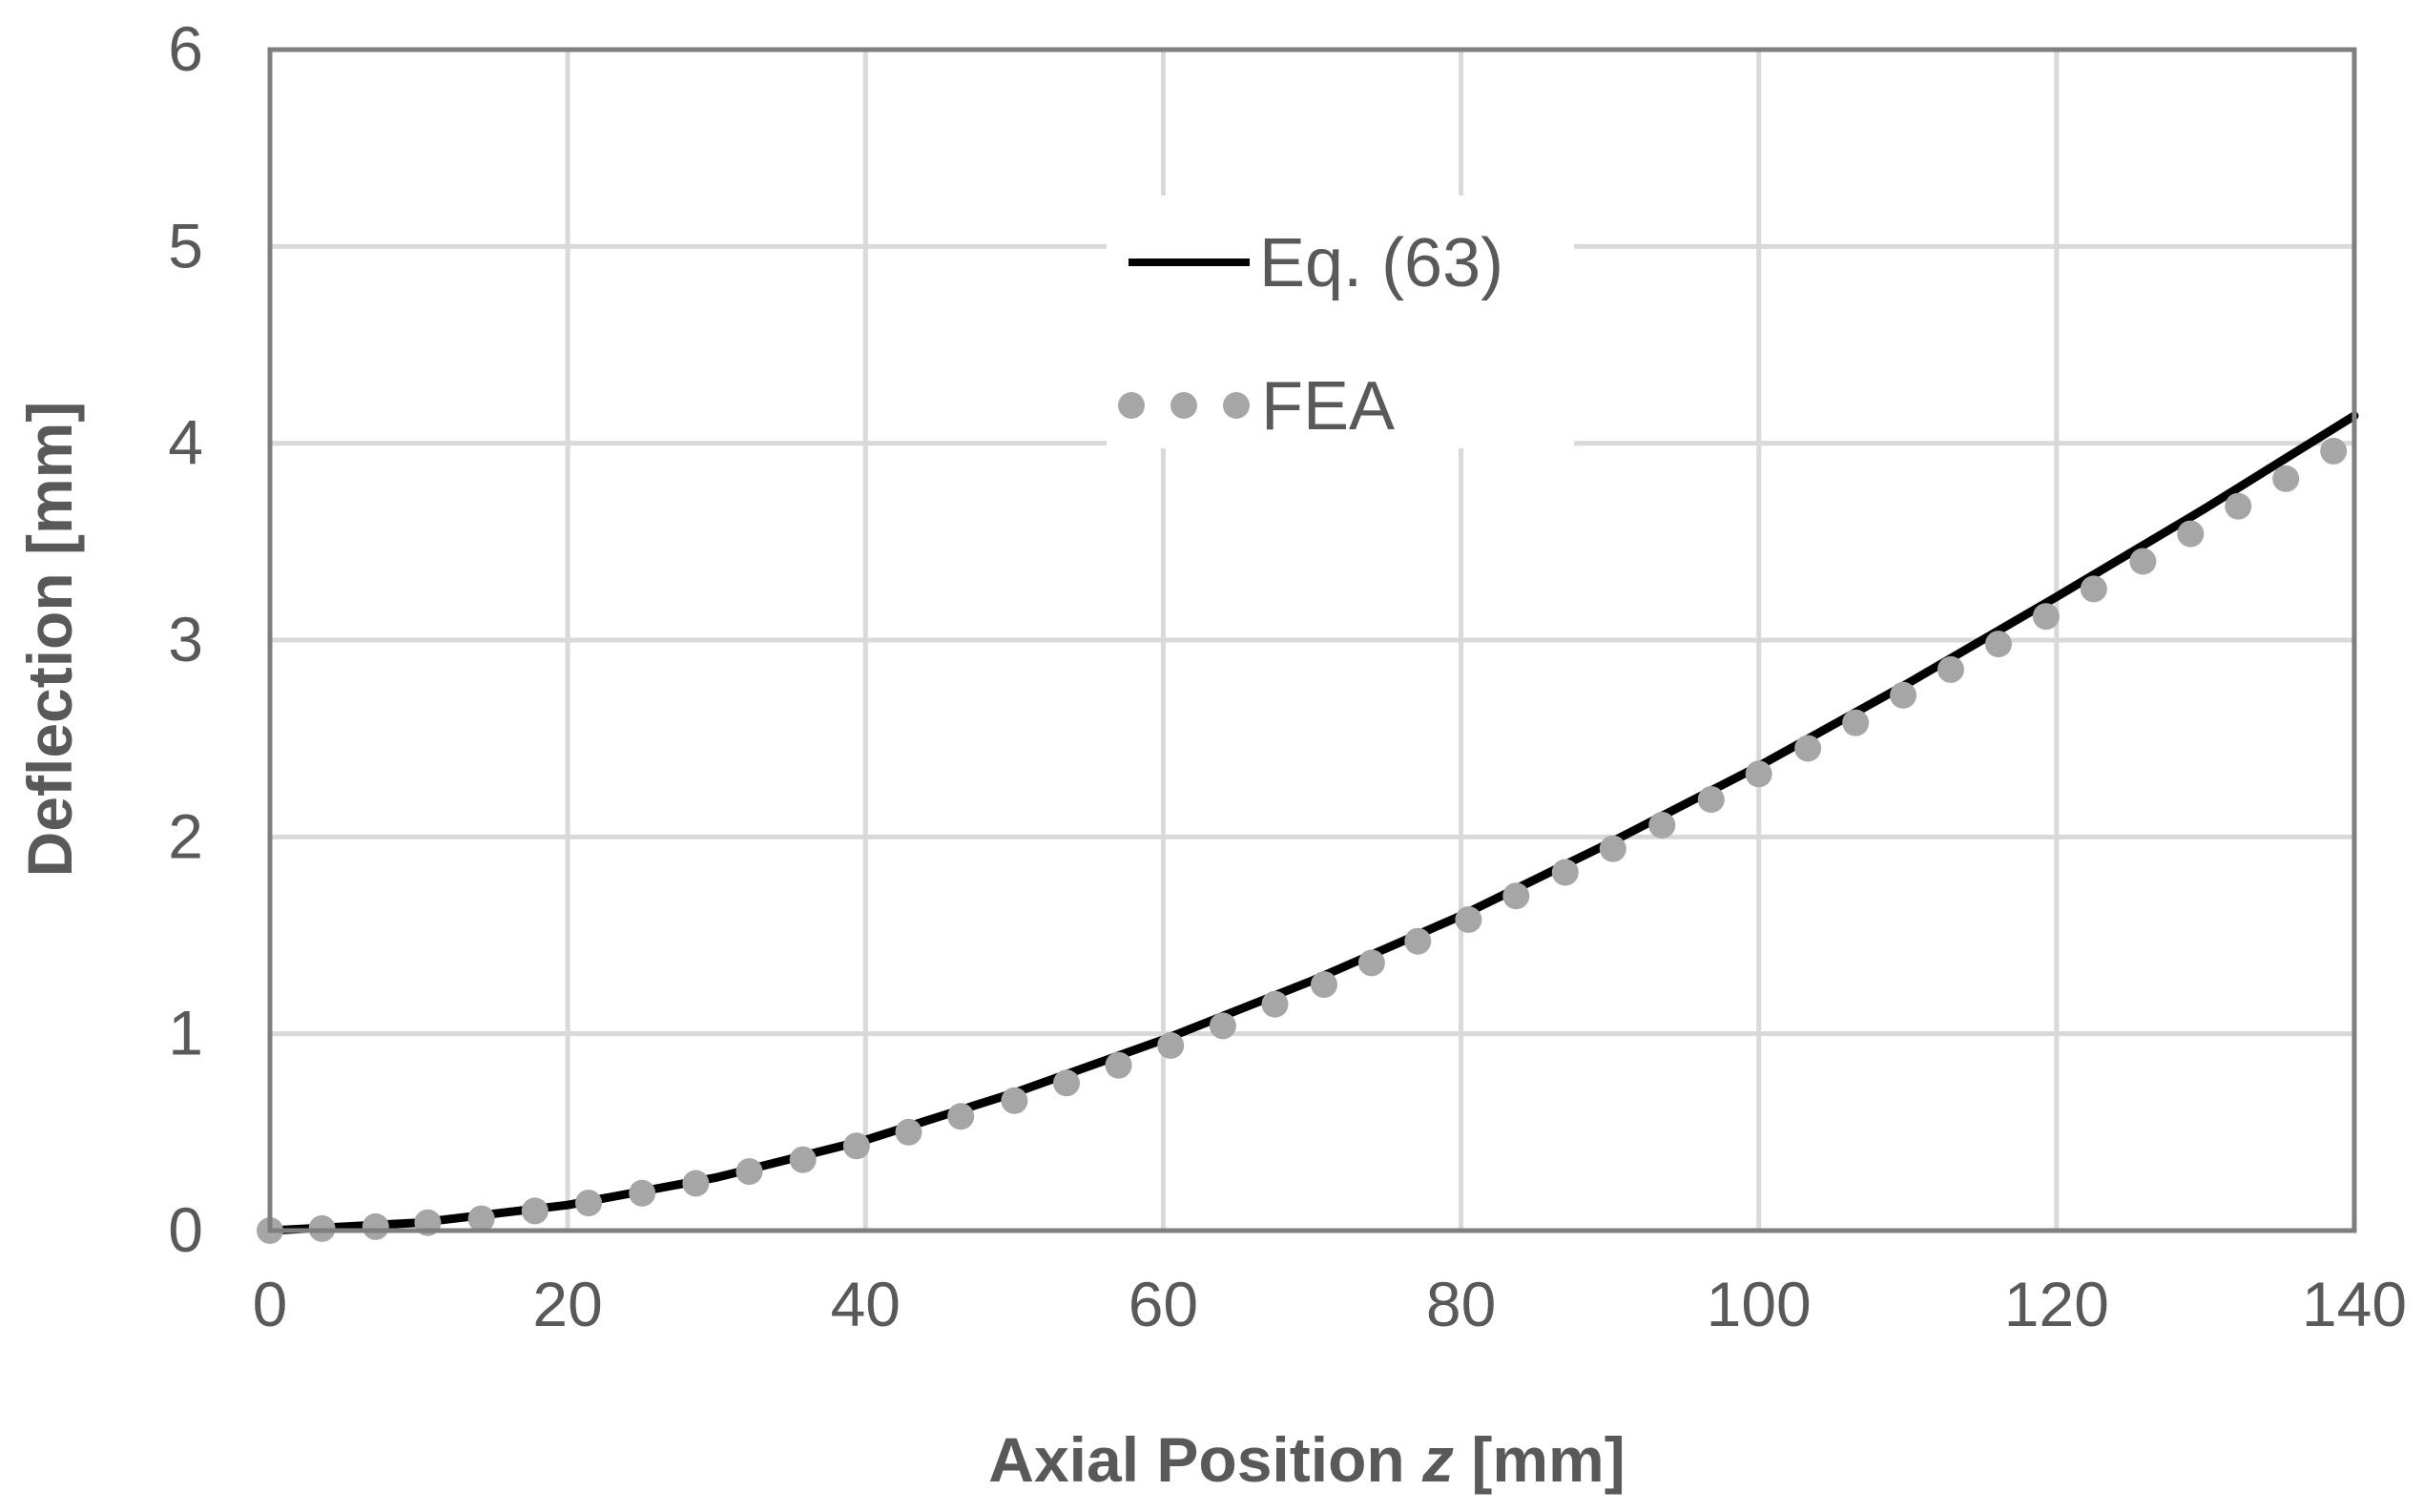 This screenshot has height=1512, width=2423. Describe the element at coordinates (185, 442) in the screenshot. I see `y-tick-label: 4` at that location.